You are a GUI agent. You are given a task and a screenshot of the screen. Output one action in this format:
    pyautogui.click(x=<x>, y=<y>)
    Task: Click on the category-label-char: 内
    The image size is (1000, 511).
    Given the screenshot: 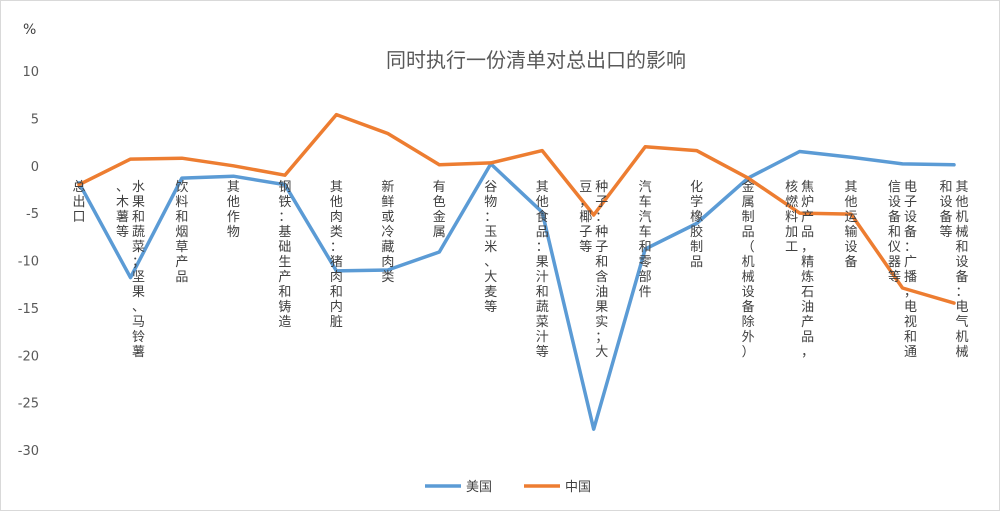 What is the action you would take?
    pyautogui.click(x=336, y=307)
    